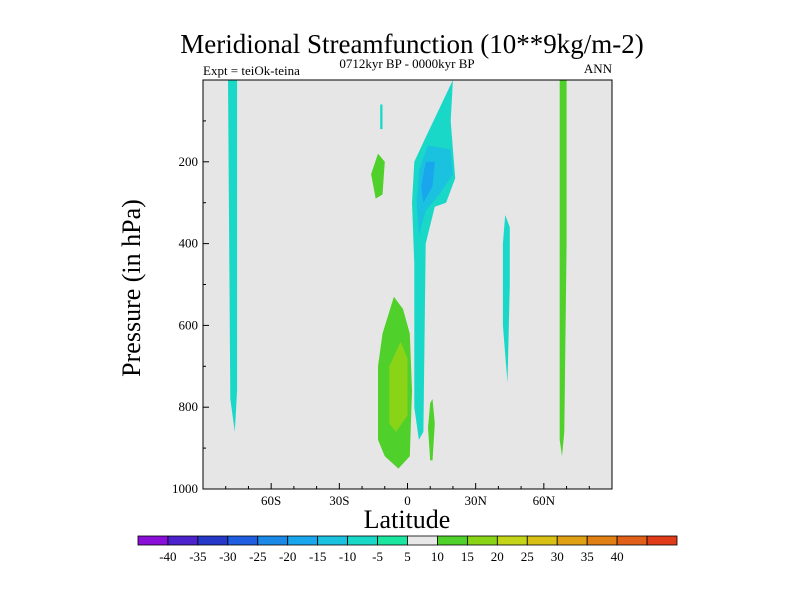  Describe the element at coordinates (189, 243) in the screenshot. I see `y-tick-label-1: 400` at that location.